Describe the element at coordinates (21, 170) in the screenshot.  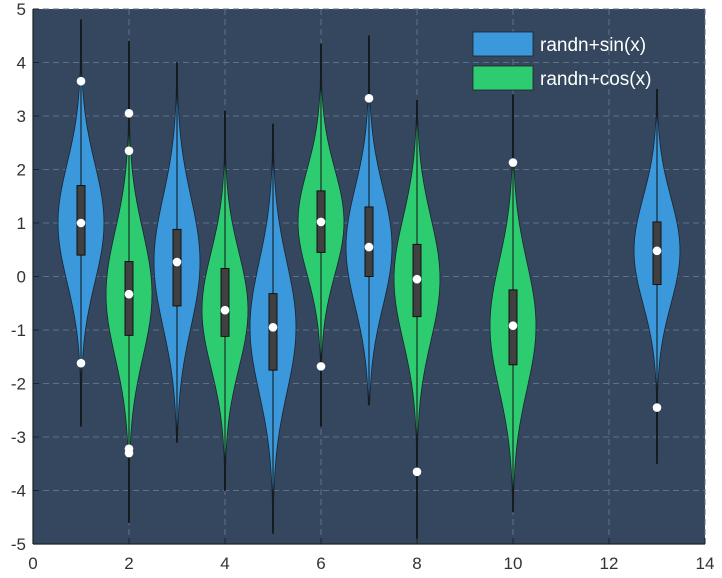
I see `y-tick-label: 2` at that location.